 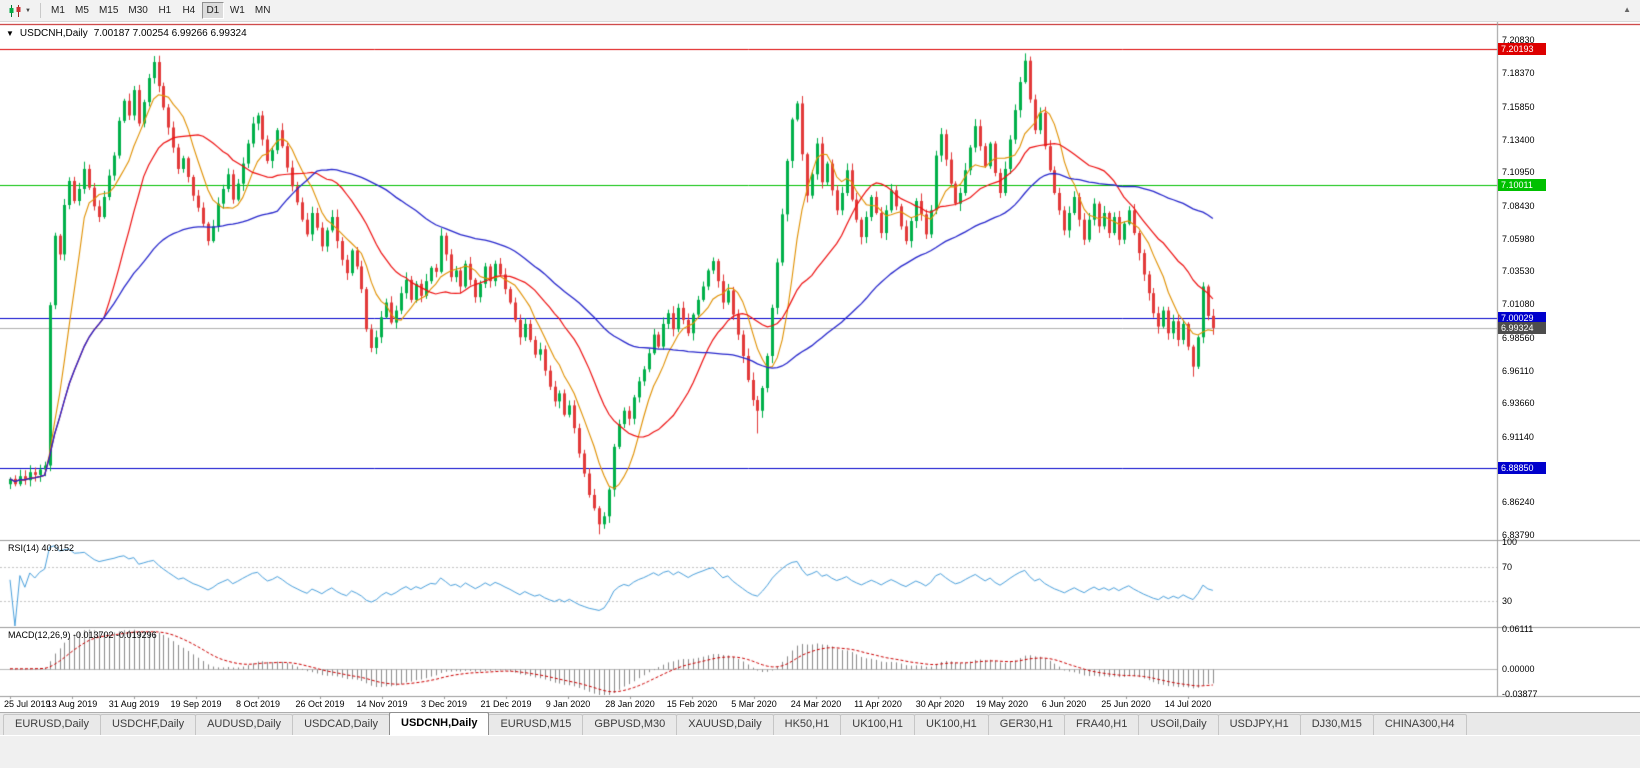 I want to click on timeframes-toolbar: ▼ M1 M5 M15 M30 H1 H4 D1 W1 MN ▲, so click(x=820, y=11).